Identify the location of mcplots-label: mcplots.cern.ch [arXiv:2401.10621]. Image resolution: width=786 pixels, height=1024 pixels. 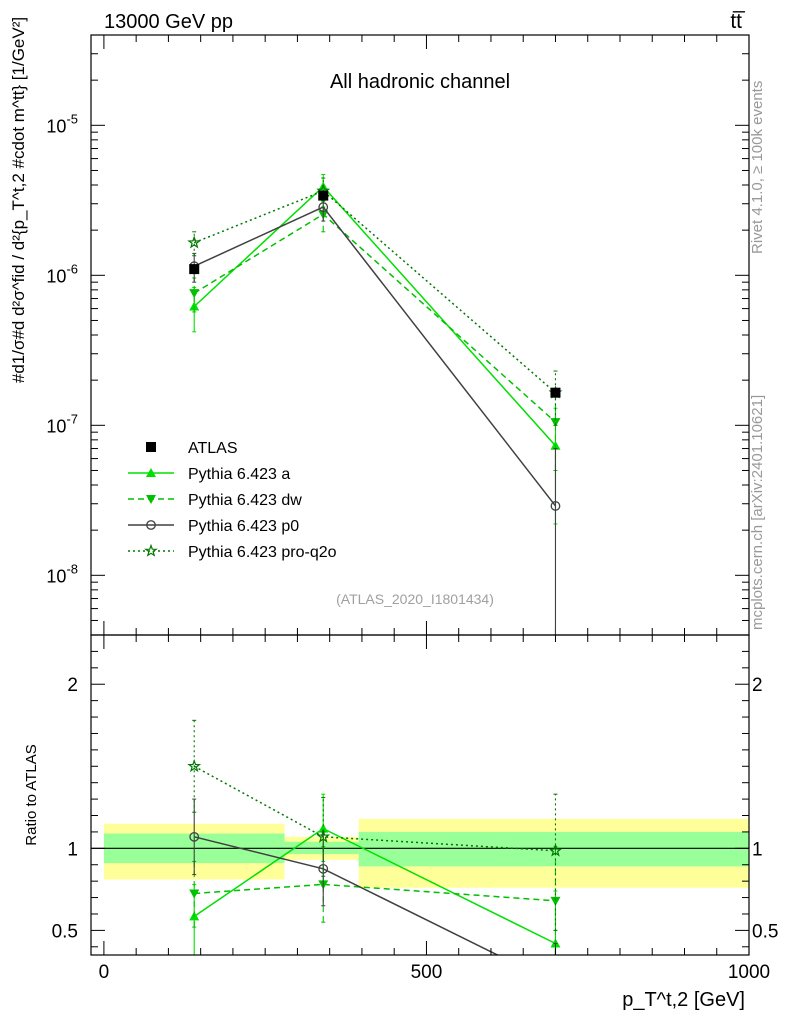
(757, 512).